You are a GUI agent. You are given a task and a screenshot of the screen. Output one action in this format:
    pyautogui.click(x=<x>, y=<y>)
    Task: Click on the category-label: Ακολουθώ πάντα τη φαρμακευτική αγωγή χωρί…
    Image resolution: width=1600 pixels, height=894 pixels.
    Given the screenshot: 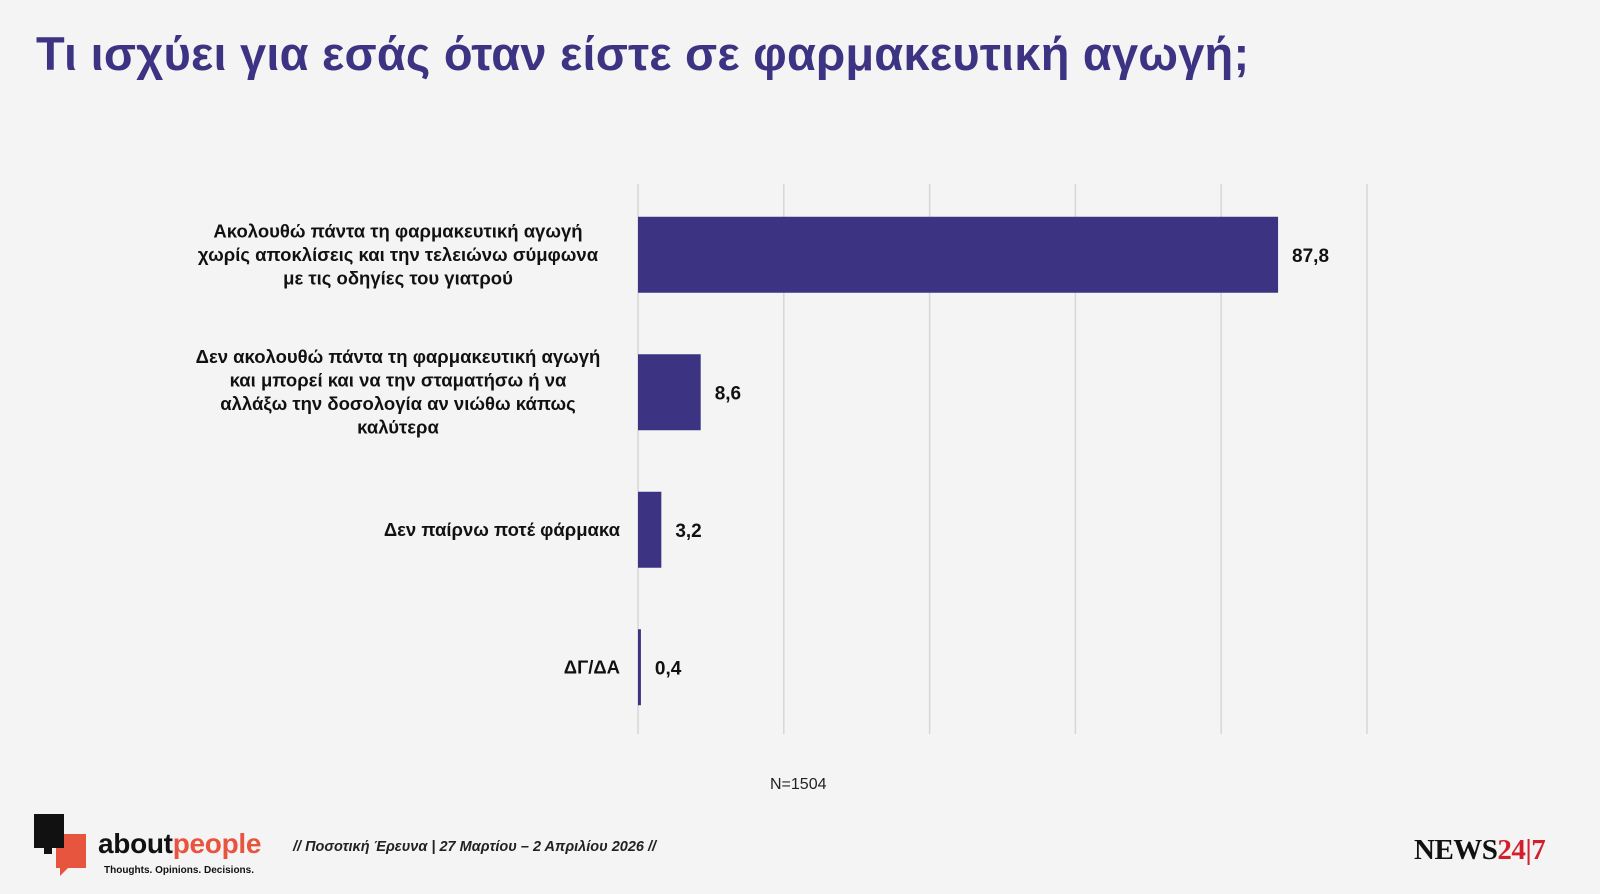 What is the action you would take?
    pyautogui.click(x=398, y=254)
    